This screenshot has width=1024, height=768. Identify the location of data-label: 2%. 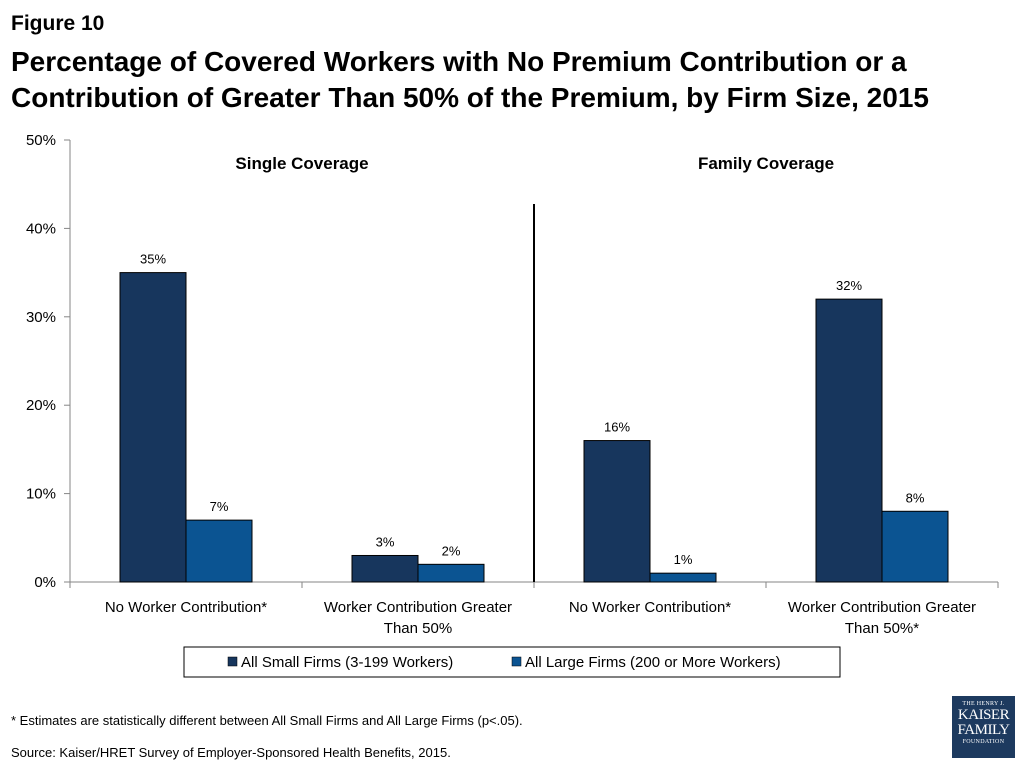
(451, 550).